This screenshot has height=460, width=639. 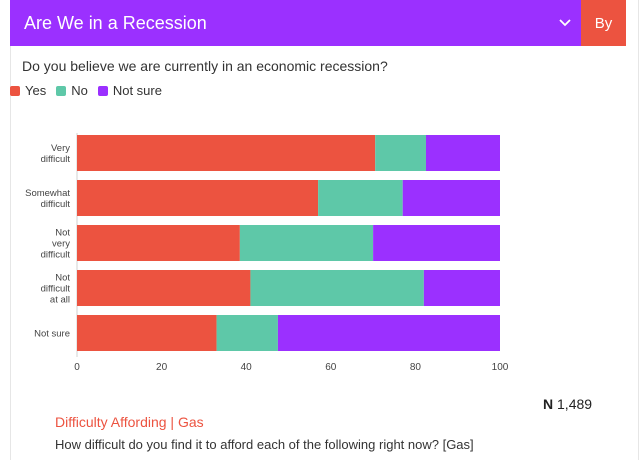 I want to click on legend-item-no: No, so click(x=72, y=90).